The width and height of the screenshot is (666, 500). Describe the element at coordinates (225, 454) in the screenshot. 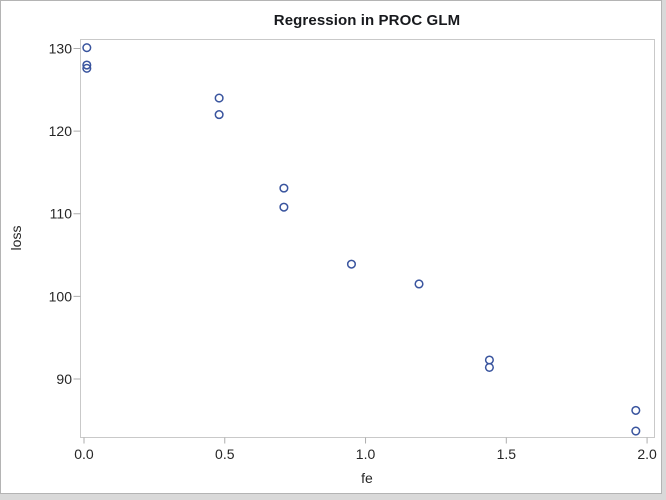

I see `x-tick-label: 0.5` at that location.